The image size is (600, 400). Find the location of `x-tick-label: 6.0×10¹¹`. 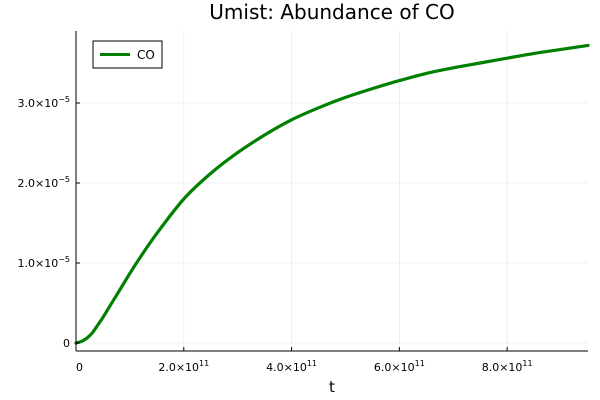

x-tick-label: 6.0×10¹¹ is located at coordinates (399, 366).